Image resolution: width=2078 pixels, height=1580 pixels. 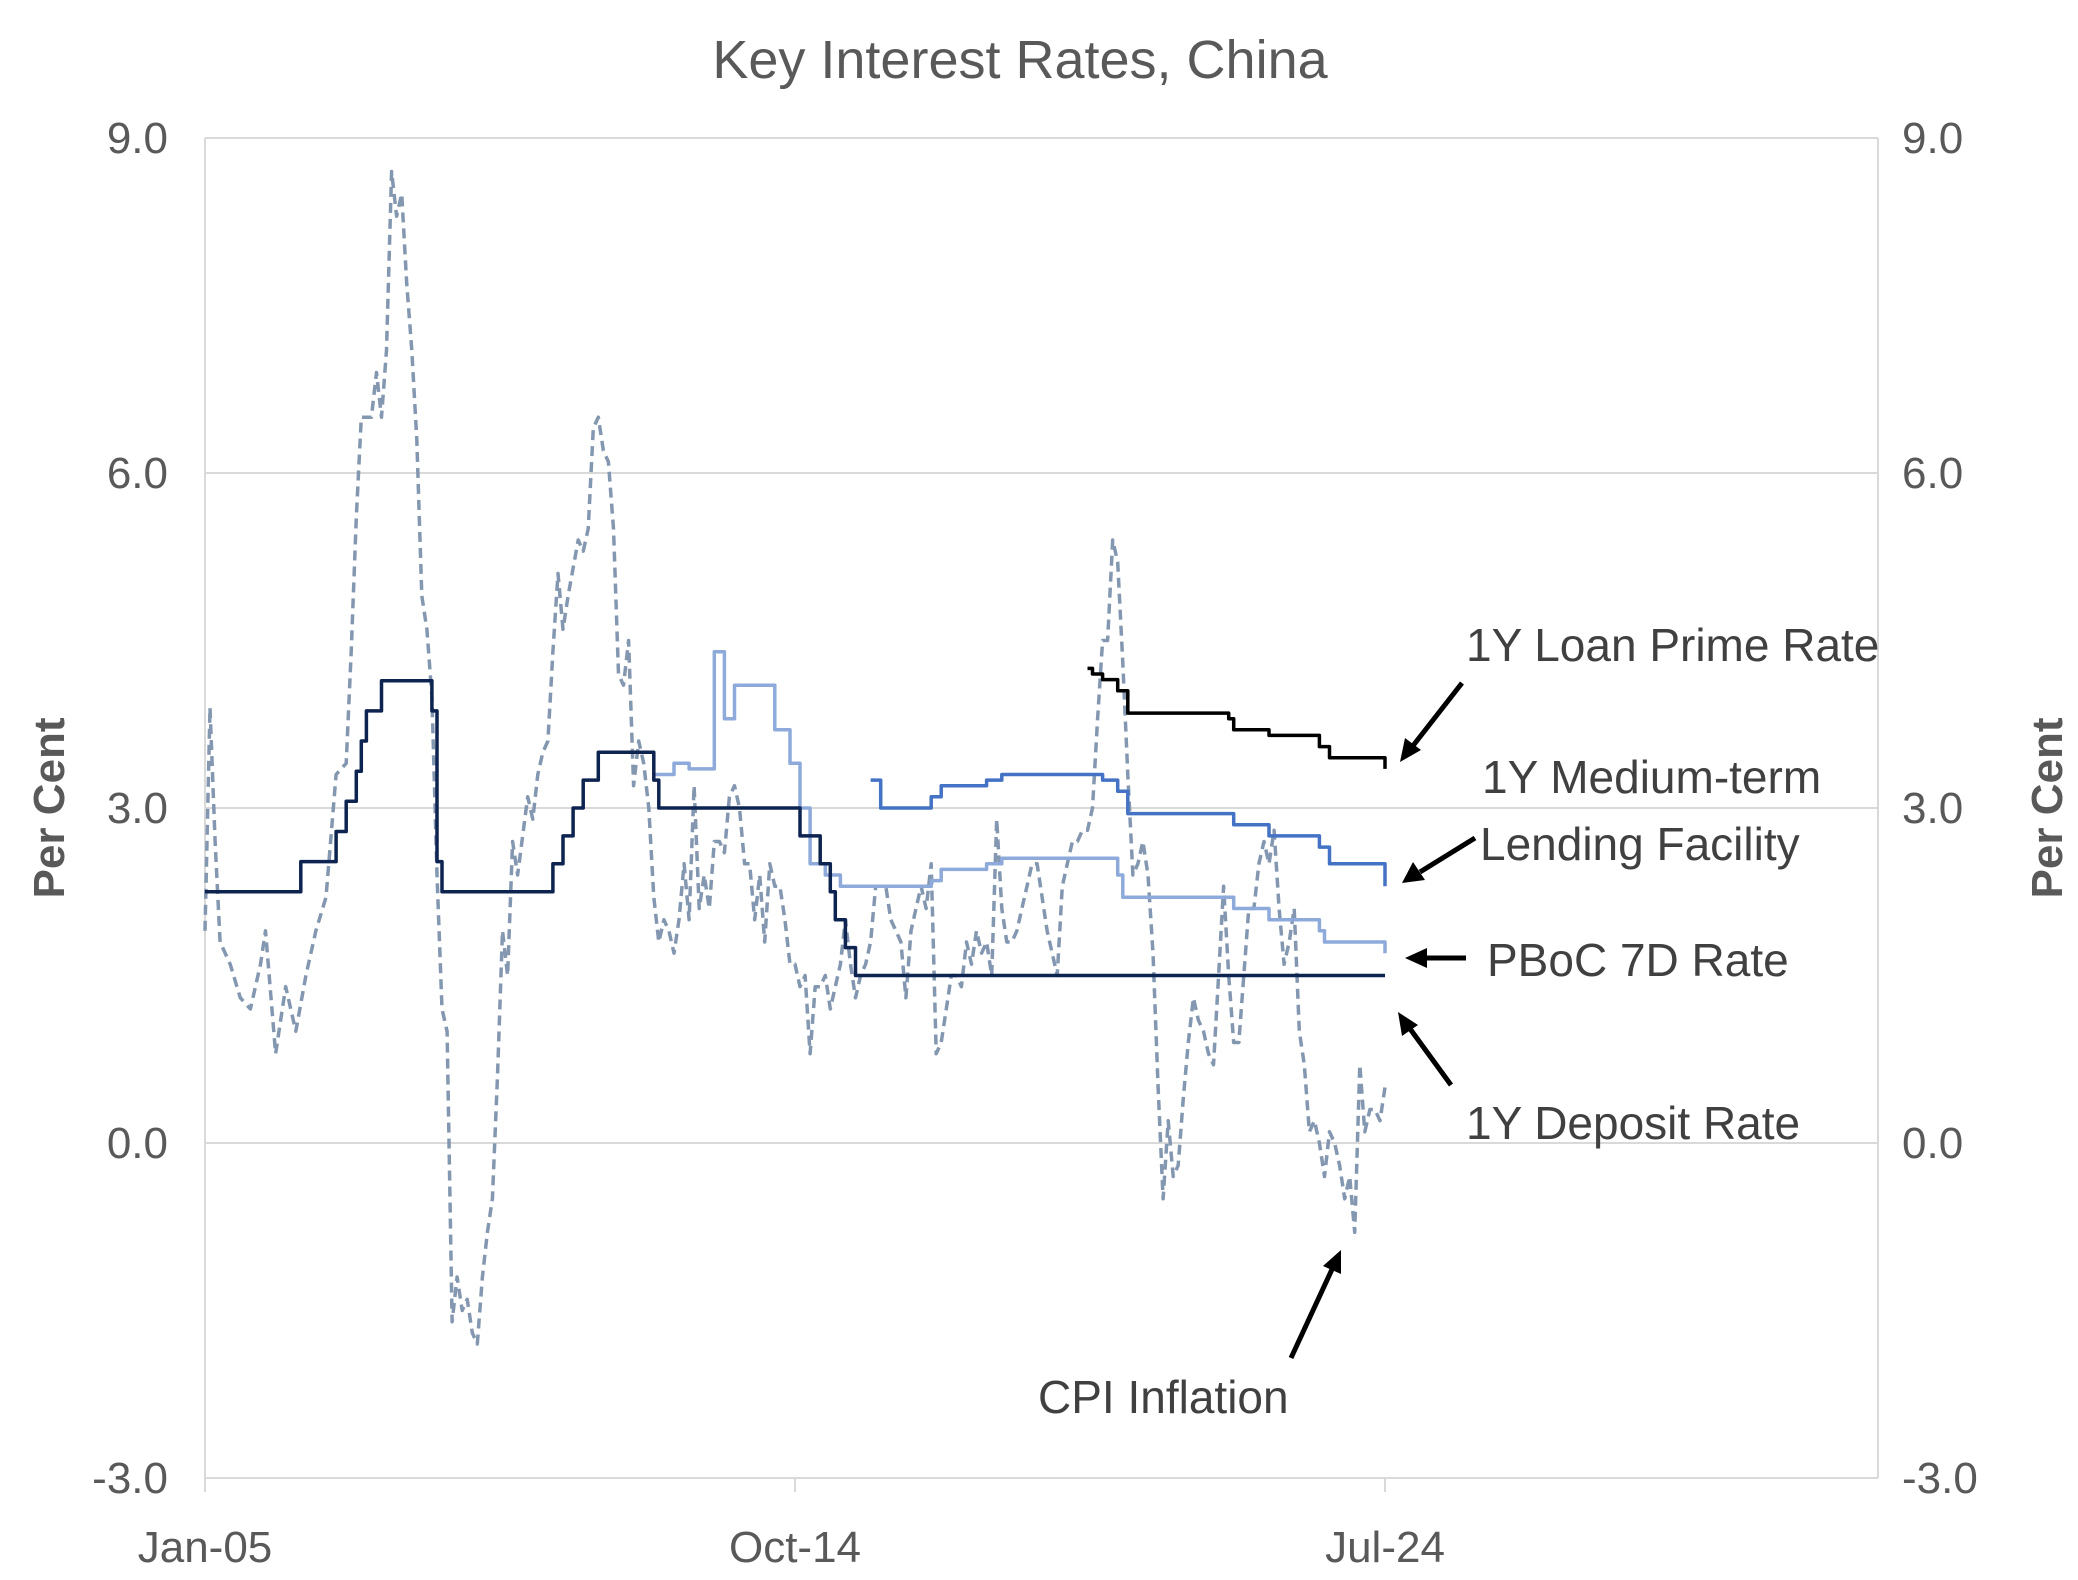 What do you see at coordinates (1432, 721) in the screenshot?
I see `arrow-lpr` at bounding box center [1432, 721].